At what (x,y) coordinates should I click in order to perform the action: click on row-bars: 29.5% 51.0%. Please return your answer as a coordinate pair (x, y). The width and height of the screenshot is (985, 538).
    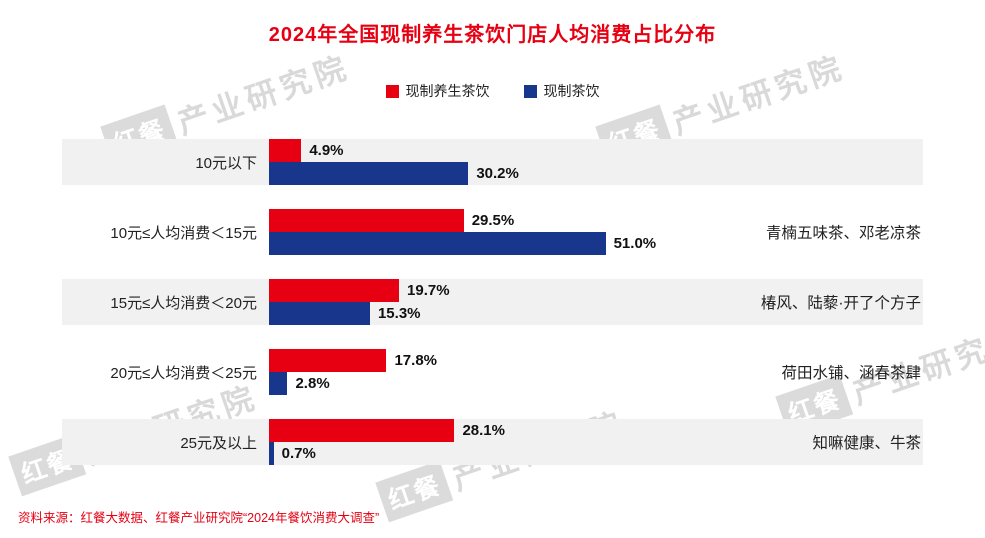
    Looking at the image, I should click on (596, 232).